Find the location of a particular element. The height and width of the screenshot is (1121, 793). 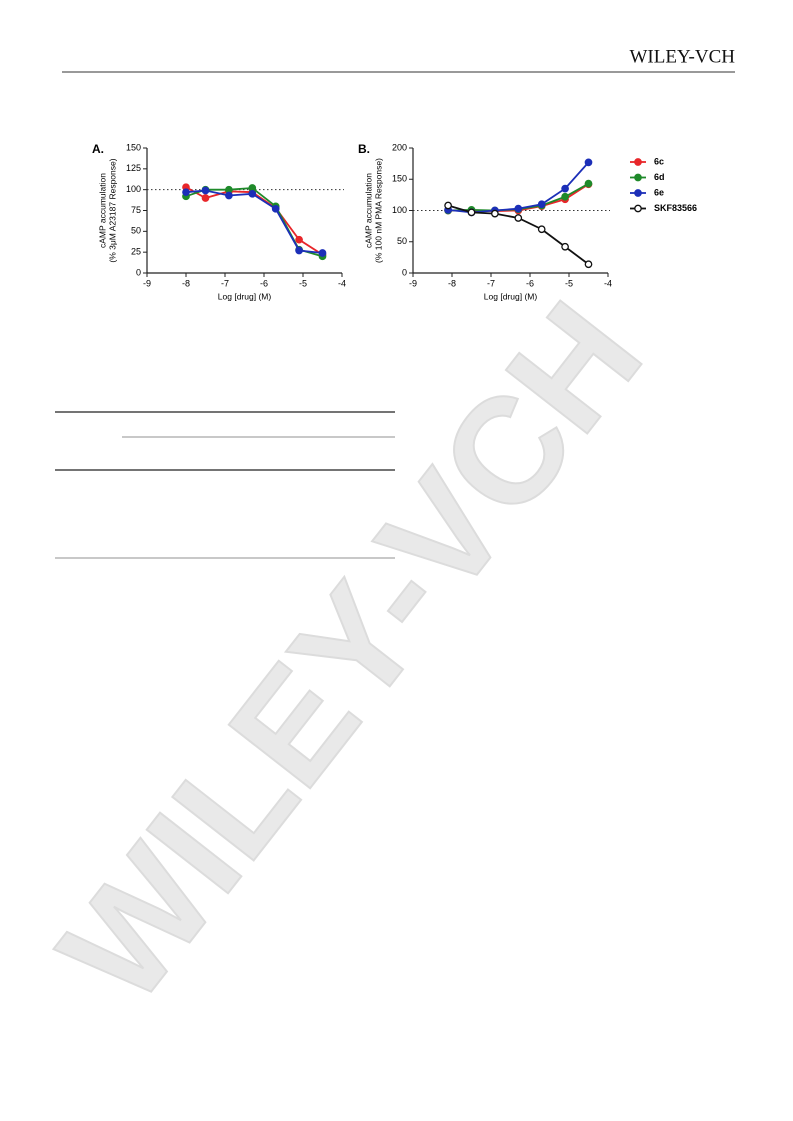

legend-label: SKF83566 is located at coordinates (675, 208).